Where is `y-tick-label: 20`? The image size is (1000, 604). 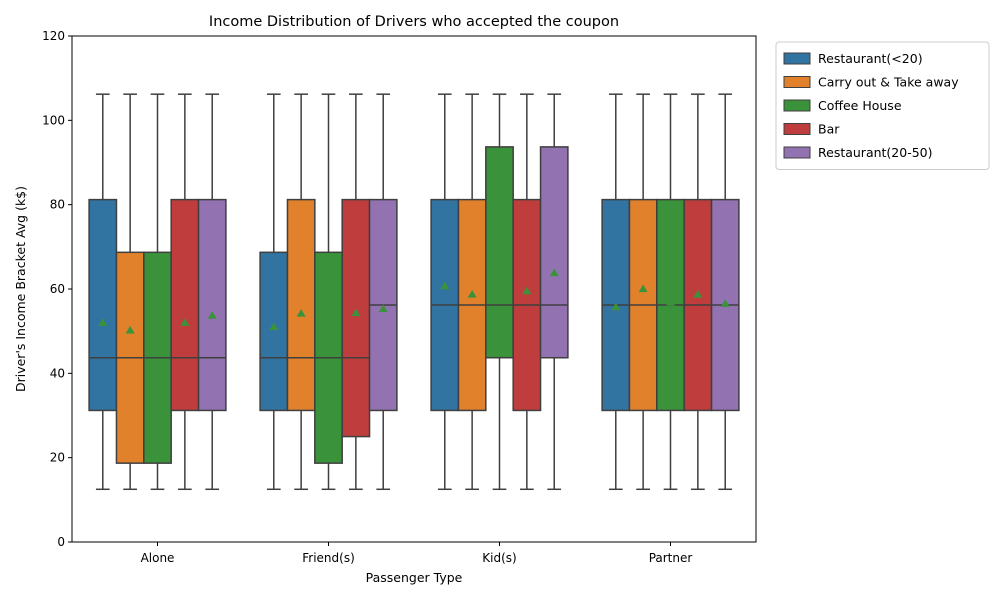
y-tick-label: 20 is located at coordinates (57, 458).